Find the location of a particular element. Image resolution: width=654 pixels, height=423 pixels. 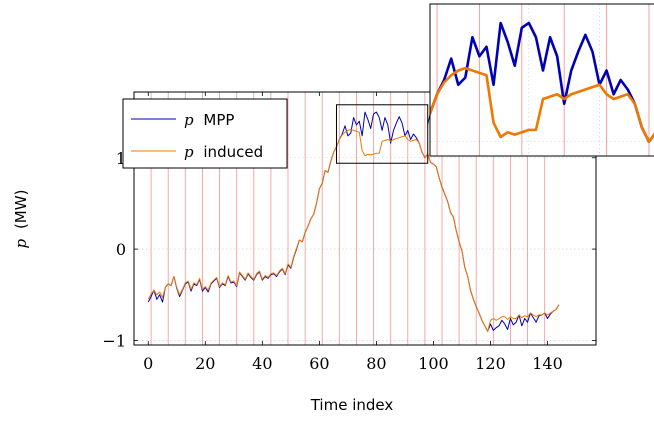

inset-series-line-induced is located at coordinates (542, 105).